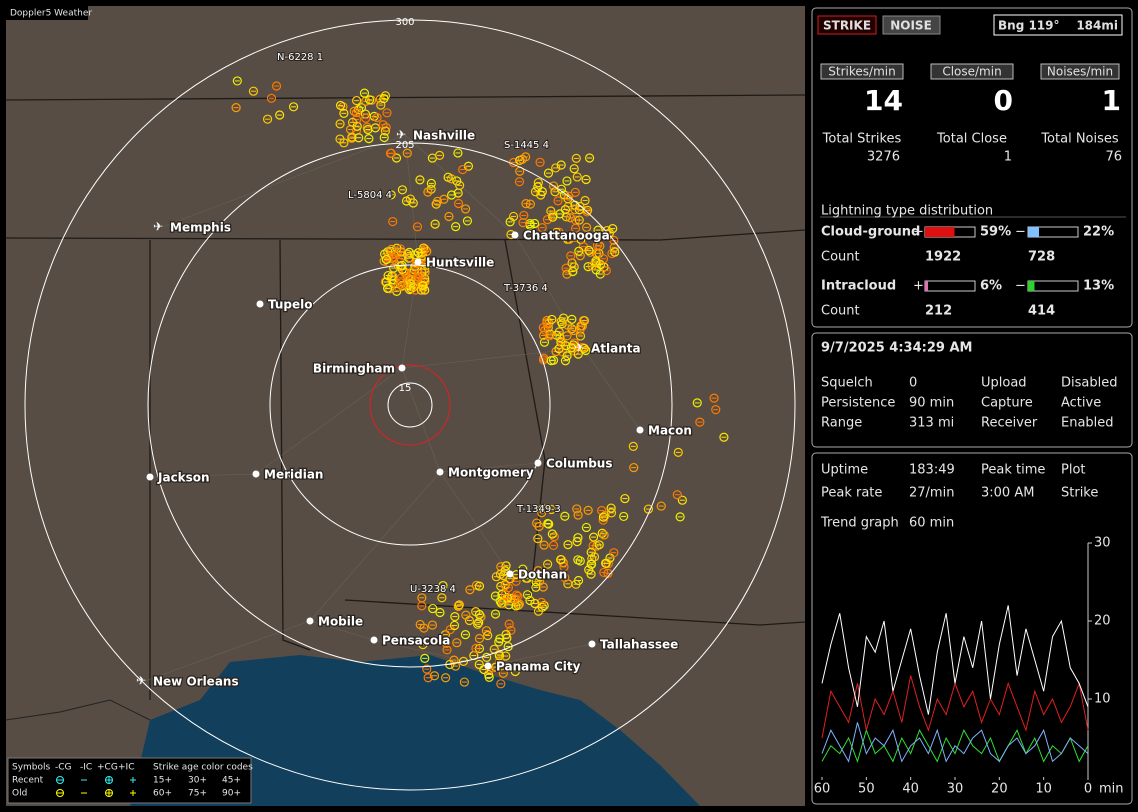  Describe the element at coordinates (616, 349) in the screenshot. I see `city-label: Atlanta` at that location.